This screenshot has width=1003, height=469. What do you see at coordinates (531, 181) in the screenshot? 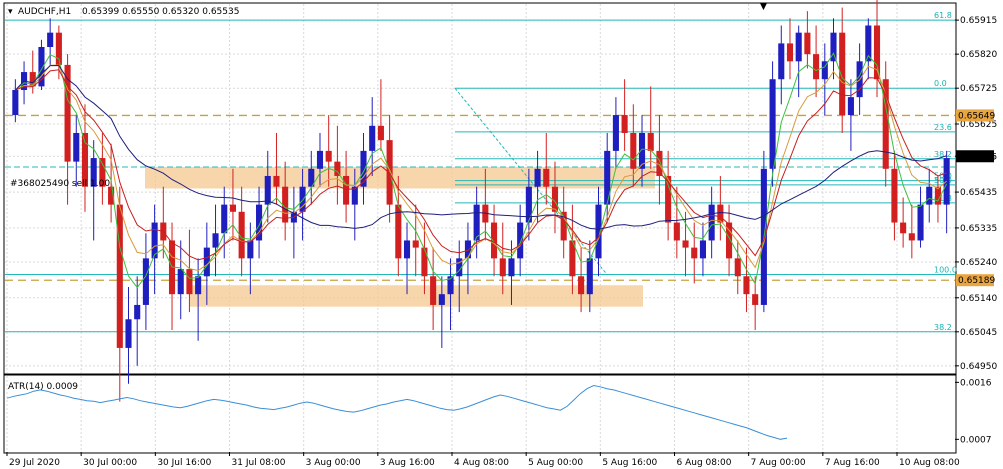
I see `fib-trend-line` at bounding box center [531, 181].